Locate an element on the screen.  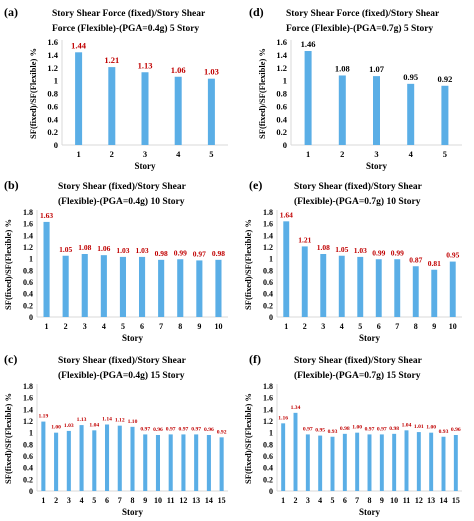
x-tick-label: 10 is located at coordinates (453, 326).